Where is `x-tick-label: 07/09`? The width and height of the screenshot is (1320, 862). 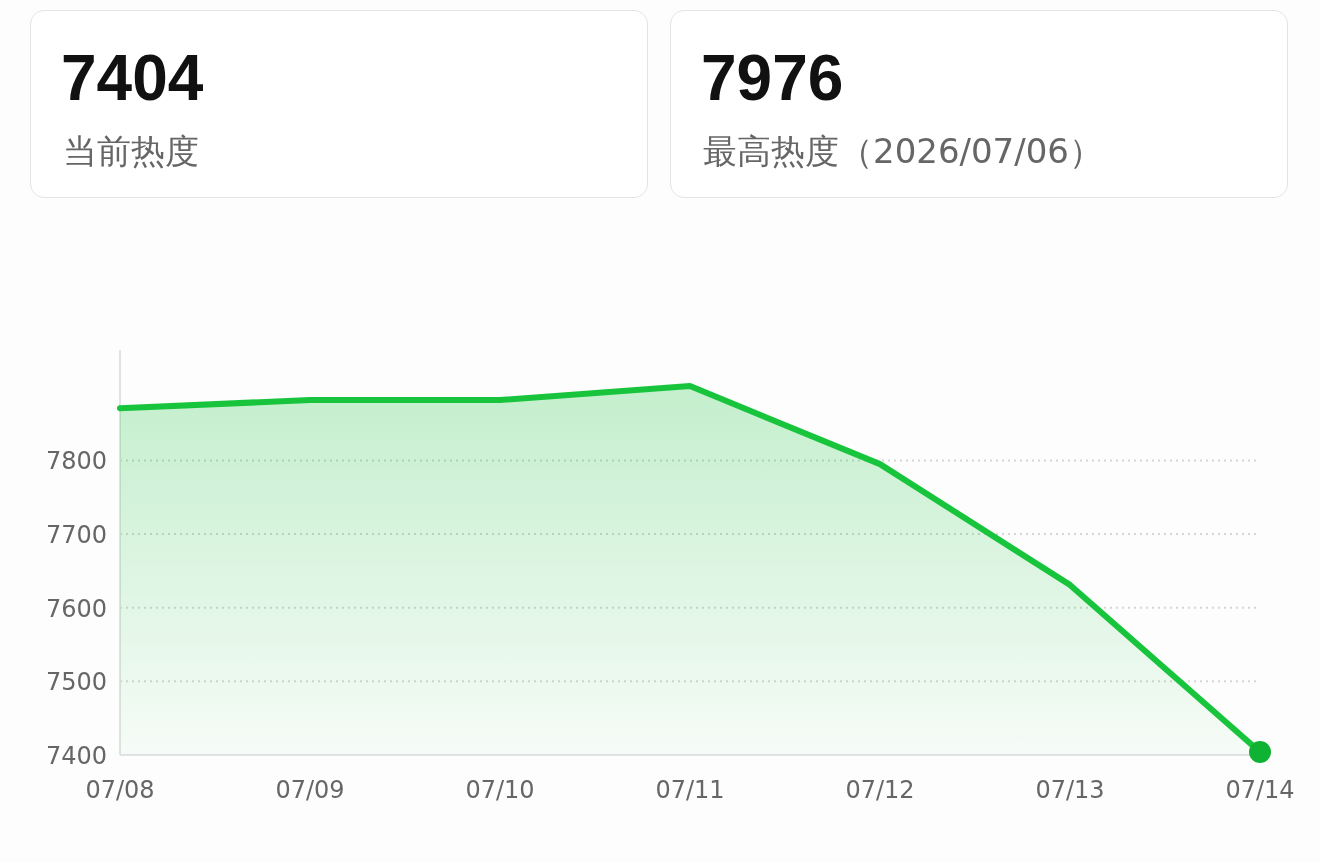
x-tick-label: 07/09 is located at coordinates (310, 790).